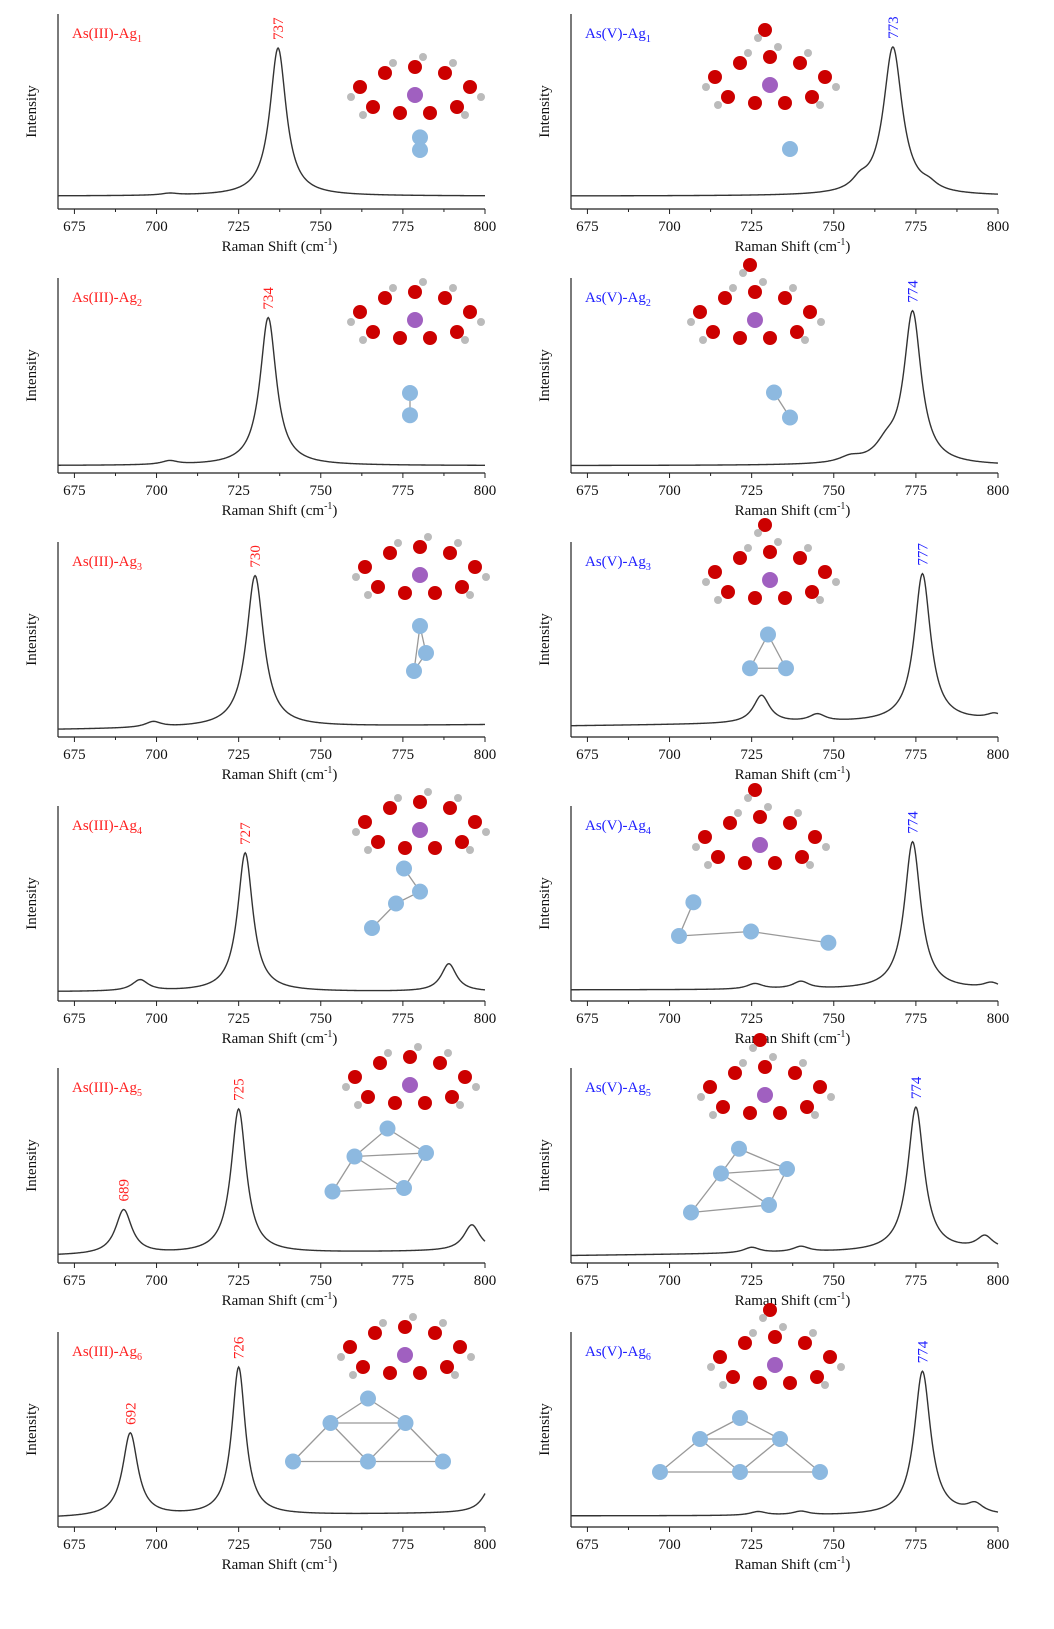 The image size is (1054, 1629). Describe the element at coordinates (279, 28) in the screenshot. I see `peak-label: 737` at that location.